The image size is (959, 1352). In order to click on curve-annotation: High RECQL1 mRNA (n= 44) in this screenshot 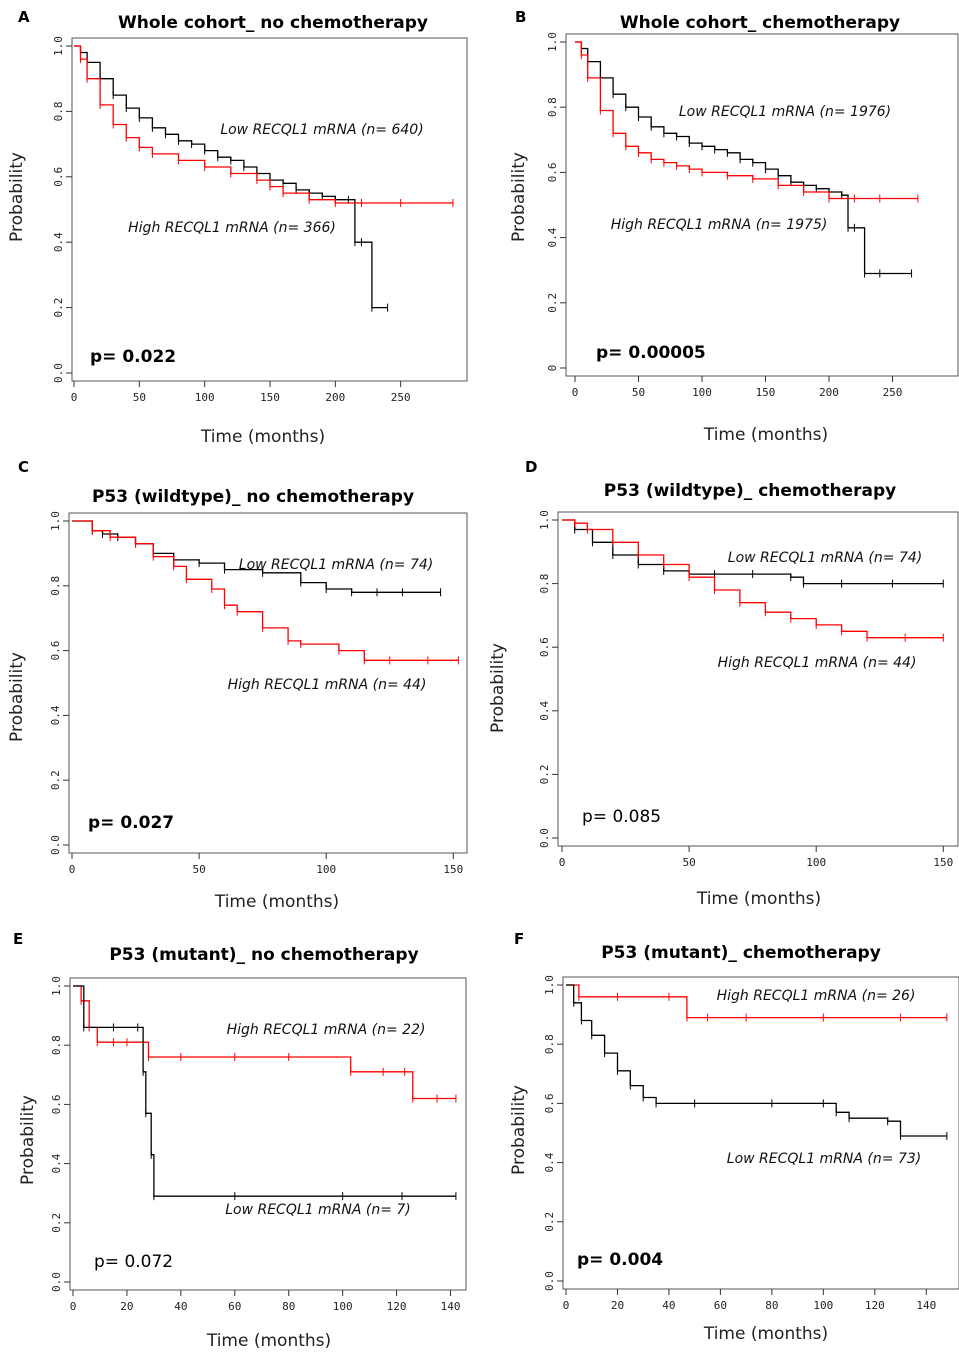, I will do `click(817, 663)`.